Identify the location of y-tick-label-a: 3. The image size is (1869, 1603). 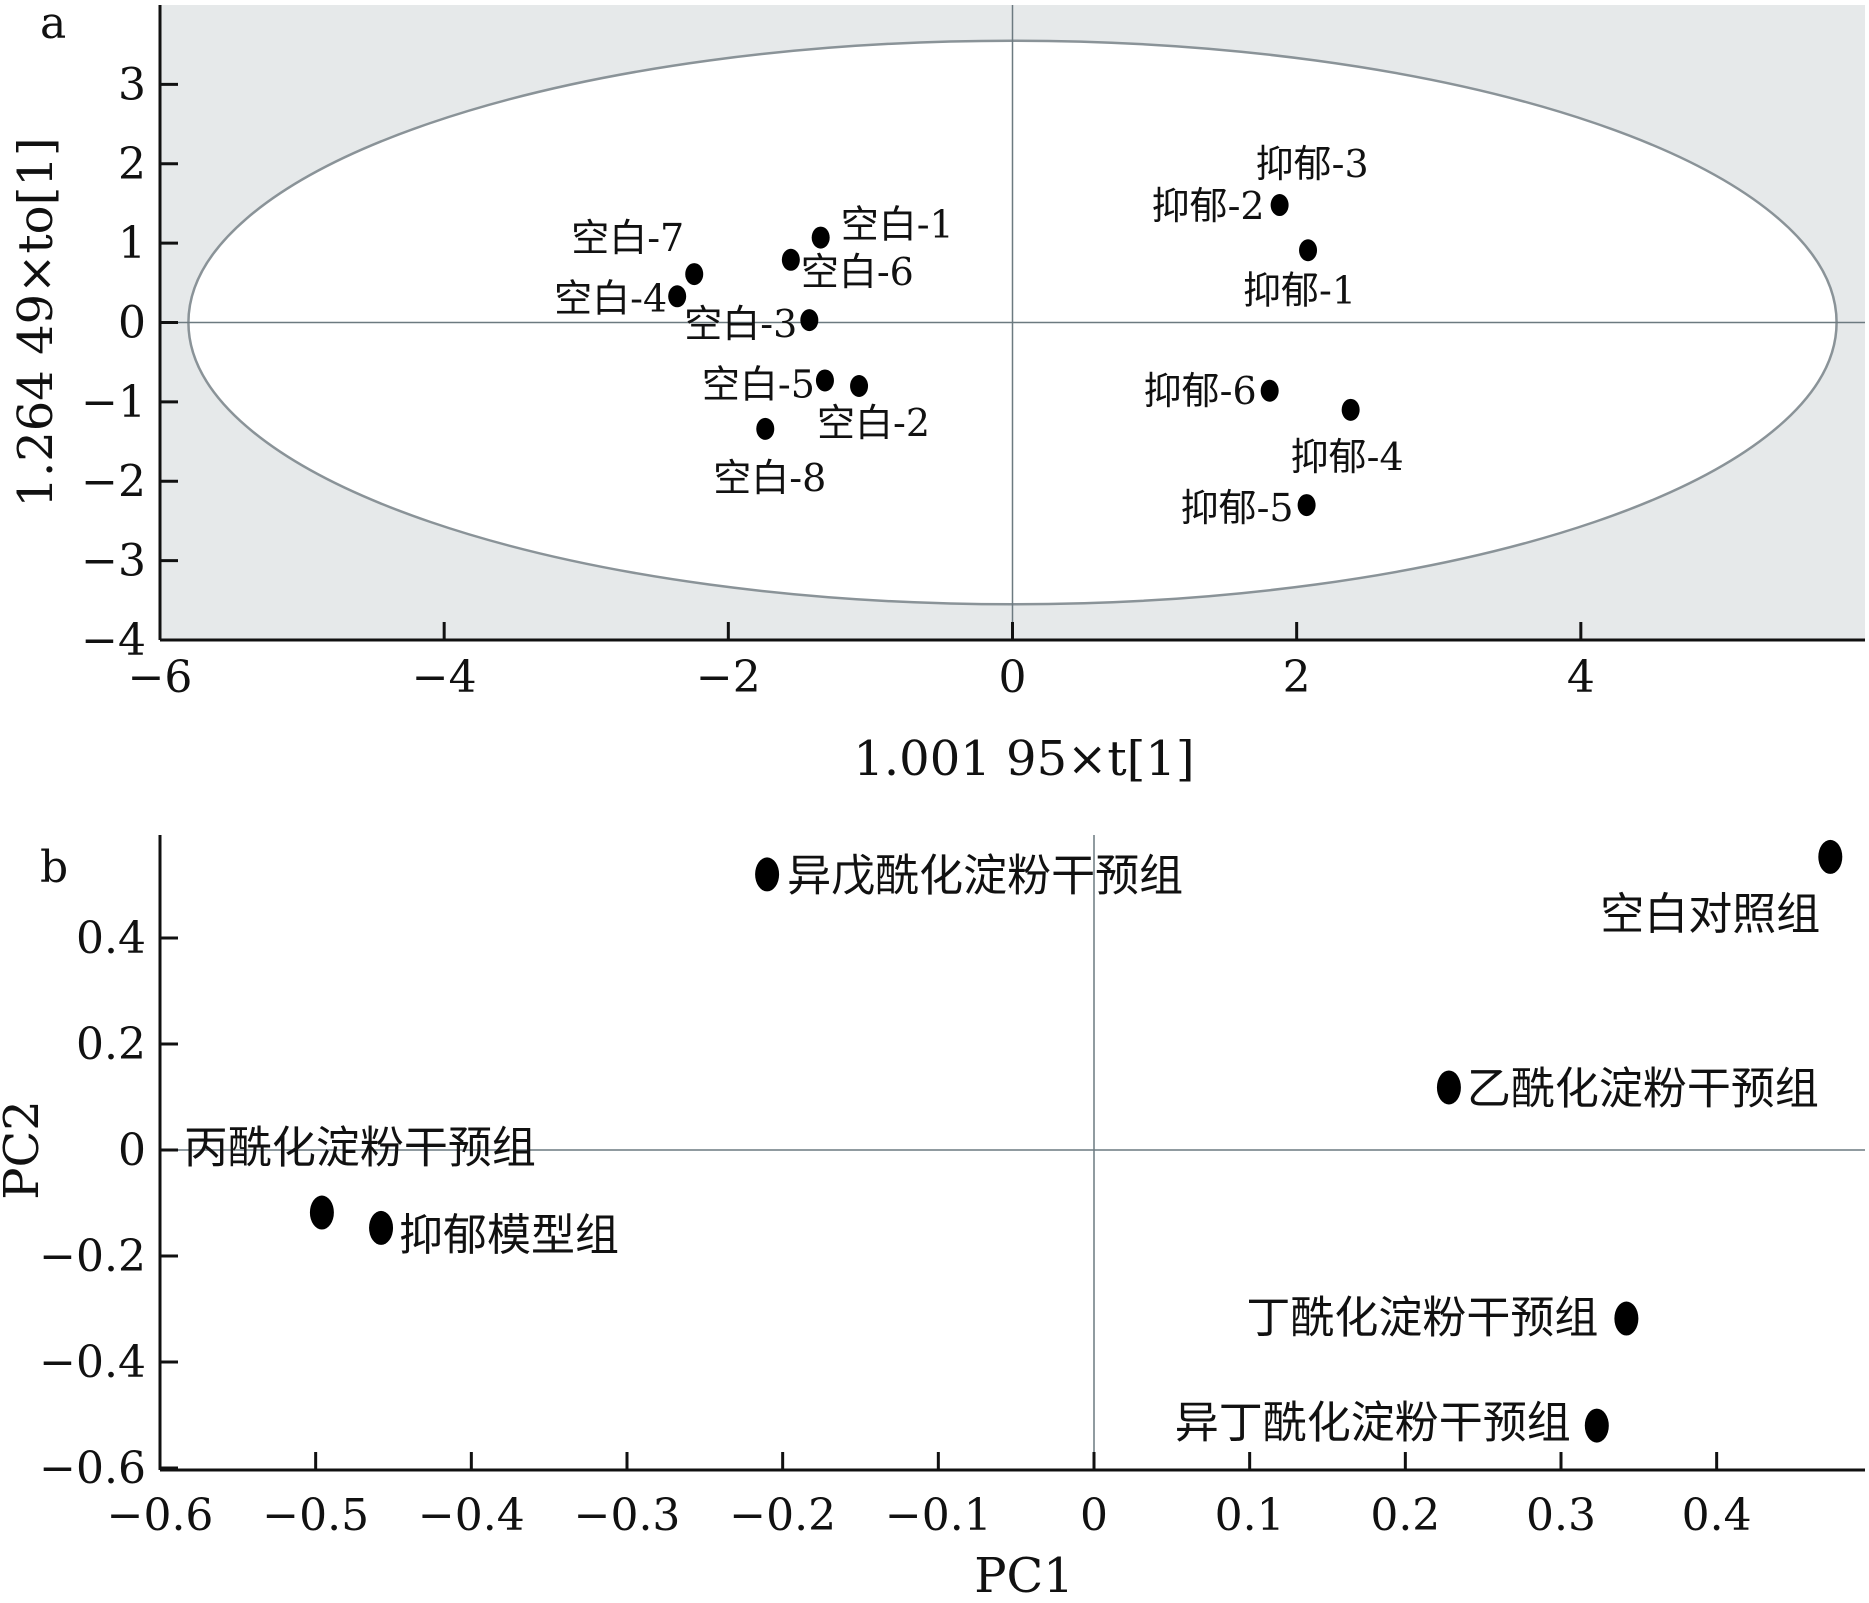
(132, 84).